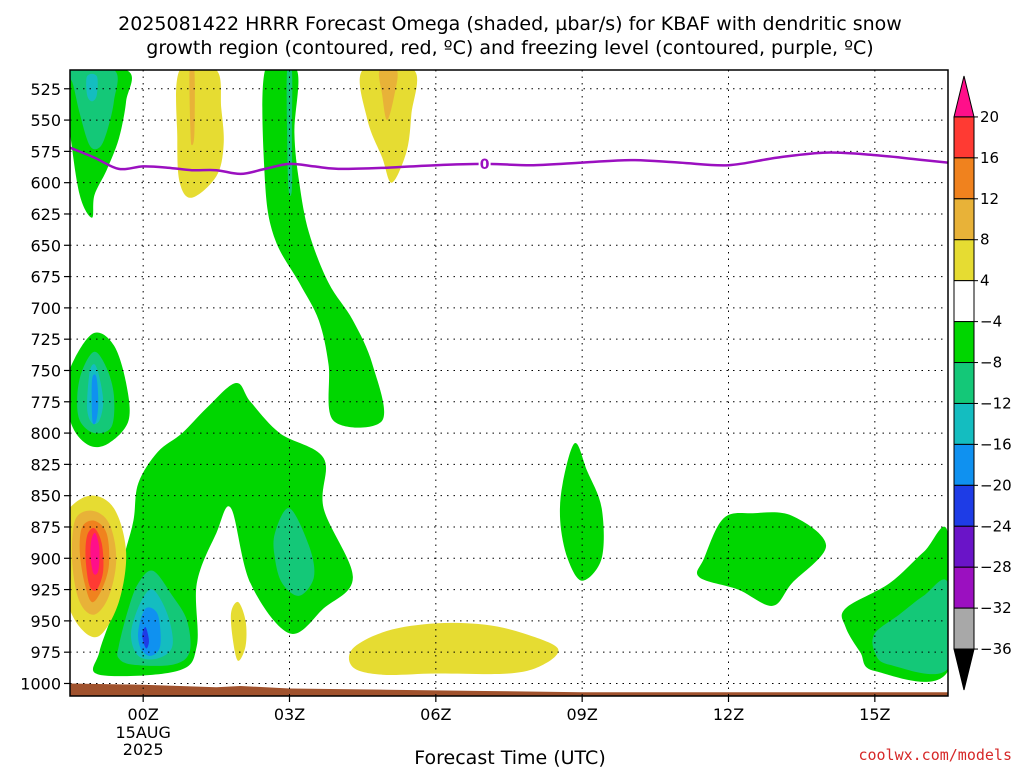  Describe the element at coordinates (996, 608) in the screenshot. I see `colorbar-label-12: −32` at that location.